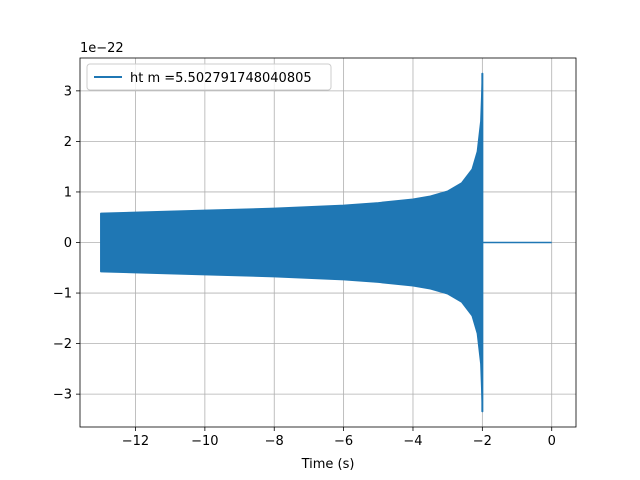 Image resolution: width=640 pixels, height=480 pixels. What do you see at coordinates (62, 294) in the screenshot?
I see `y-tick-label: −1` at bounding box center [62, 294].